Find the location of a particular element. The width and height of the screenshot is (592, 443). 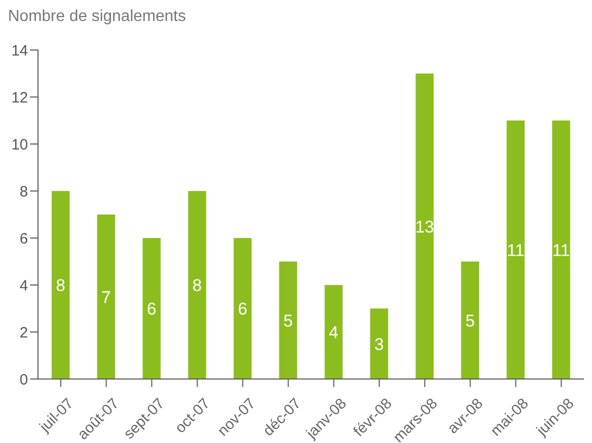

data-label: 3 is located at coordinates (379, 344).